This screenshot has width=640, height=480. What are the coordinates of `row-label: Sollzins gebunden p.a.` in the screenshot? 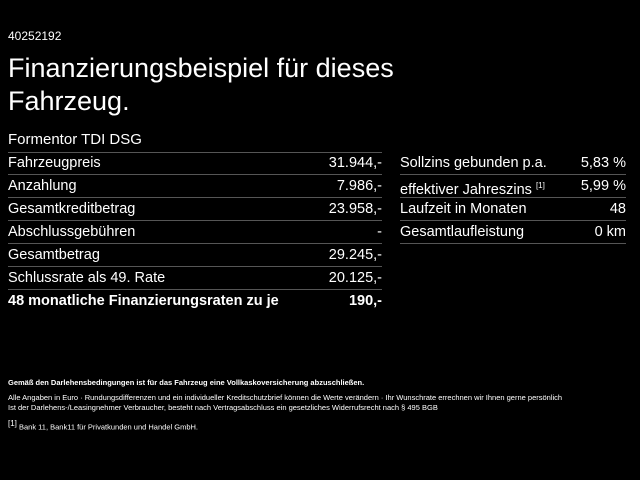 It's located at (473, 163).